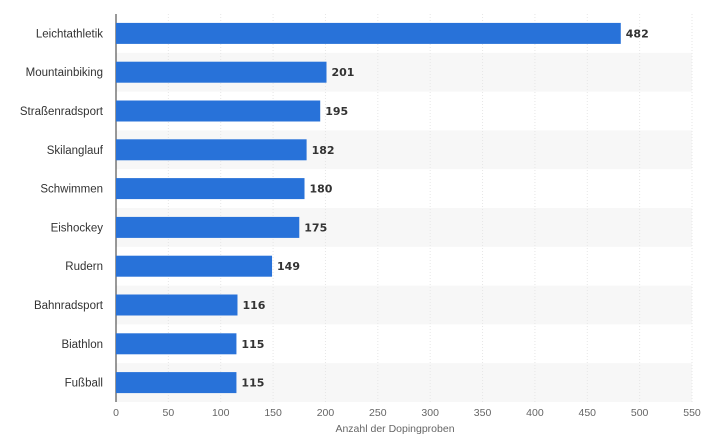 The width and height of the screenshot is (710, 448). What do you see at coordinates (62, 112) in the screenshot?
I see `category-label: Straßenradsport` at bounding box center [62, 112].